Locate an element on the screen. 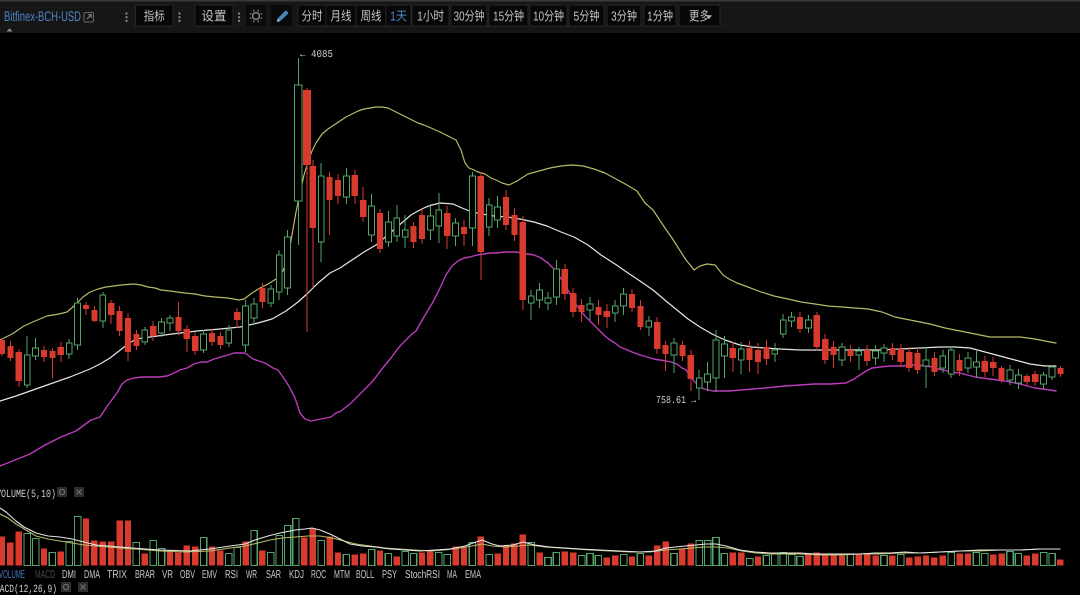 Image resolution: width=1080 pixels, height=595 pixels. svg-text: MTM is located at coordinates (342, 575).